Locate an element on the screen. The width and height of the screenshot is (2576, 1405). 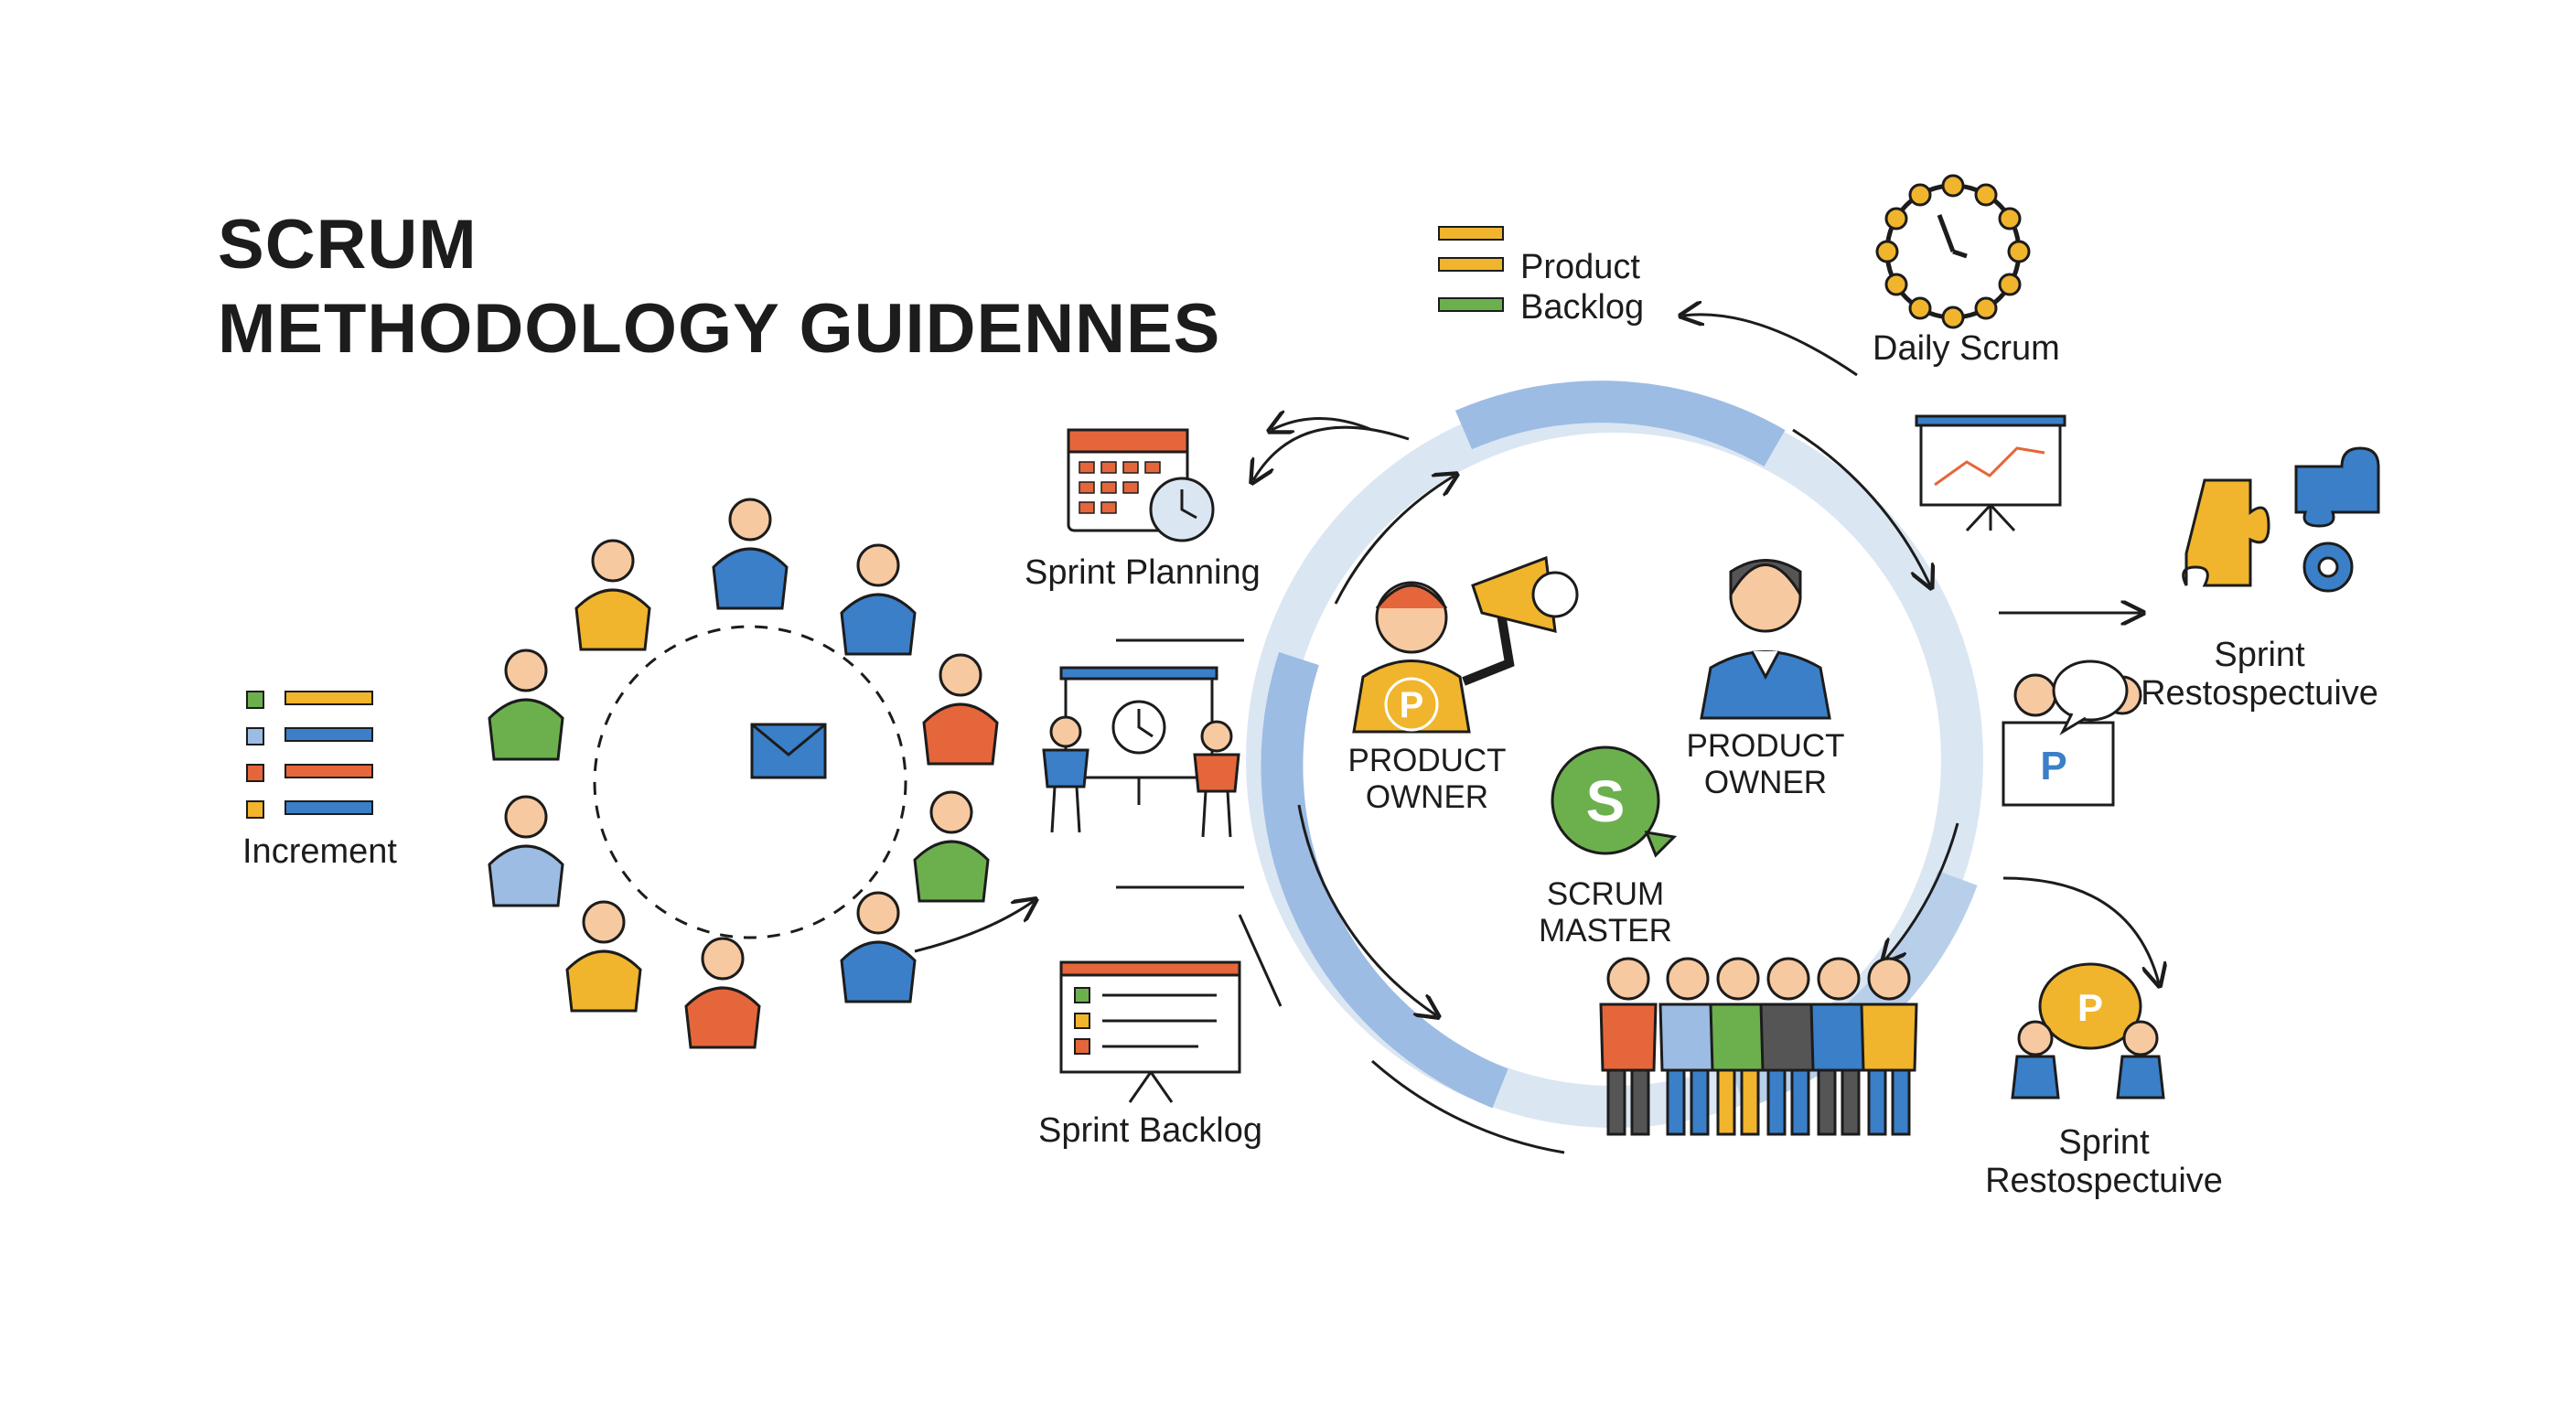
product-backlog-label-line-1: Product is located at coordinates (1580, 267).